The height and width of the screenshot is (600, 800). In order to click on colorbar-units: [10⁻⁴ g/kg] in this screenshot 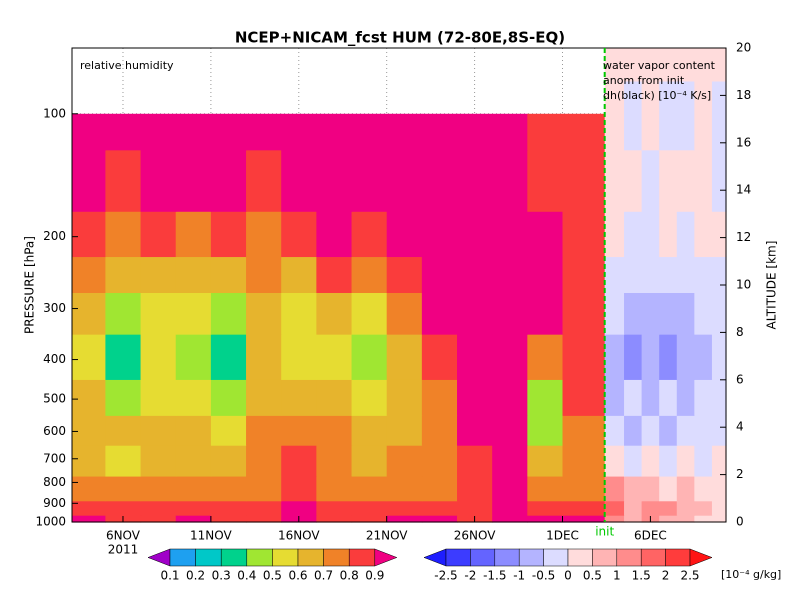, I will do `click(751, 574)`.